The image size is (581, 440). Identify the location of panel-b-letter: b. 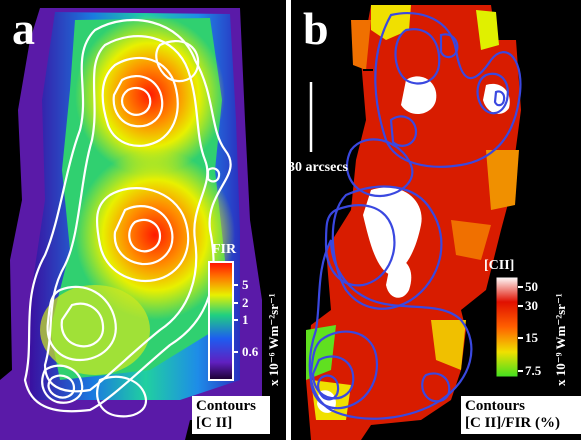
(316, 28).